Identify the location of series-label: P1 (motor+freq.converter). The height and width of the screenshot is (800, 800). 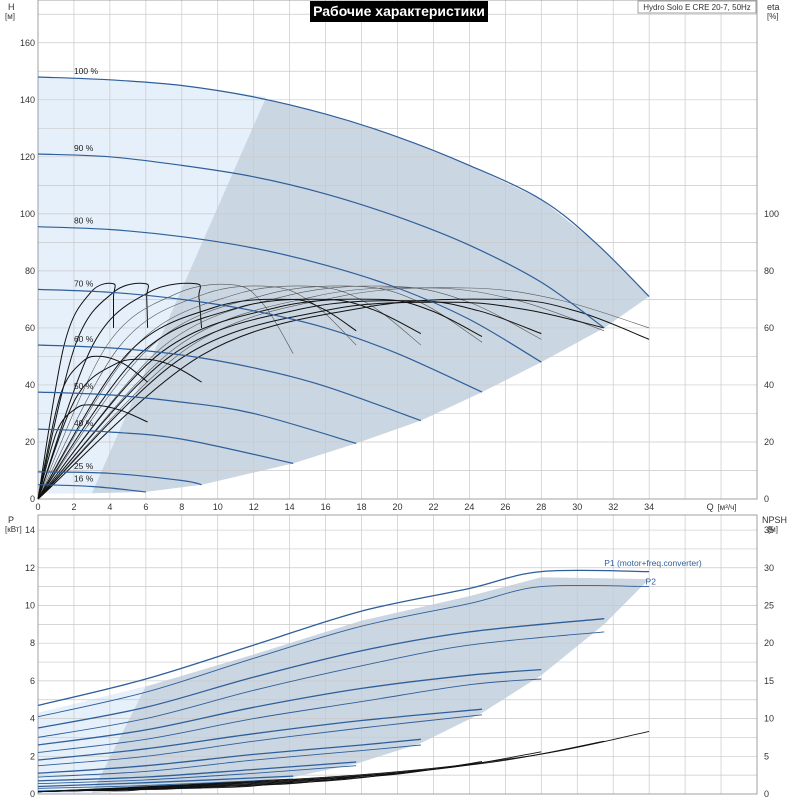
(653, 563).